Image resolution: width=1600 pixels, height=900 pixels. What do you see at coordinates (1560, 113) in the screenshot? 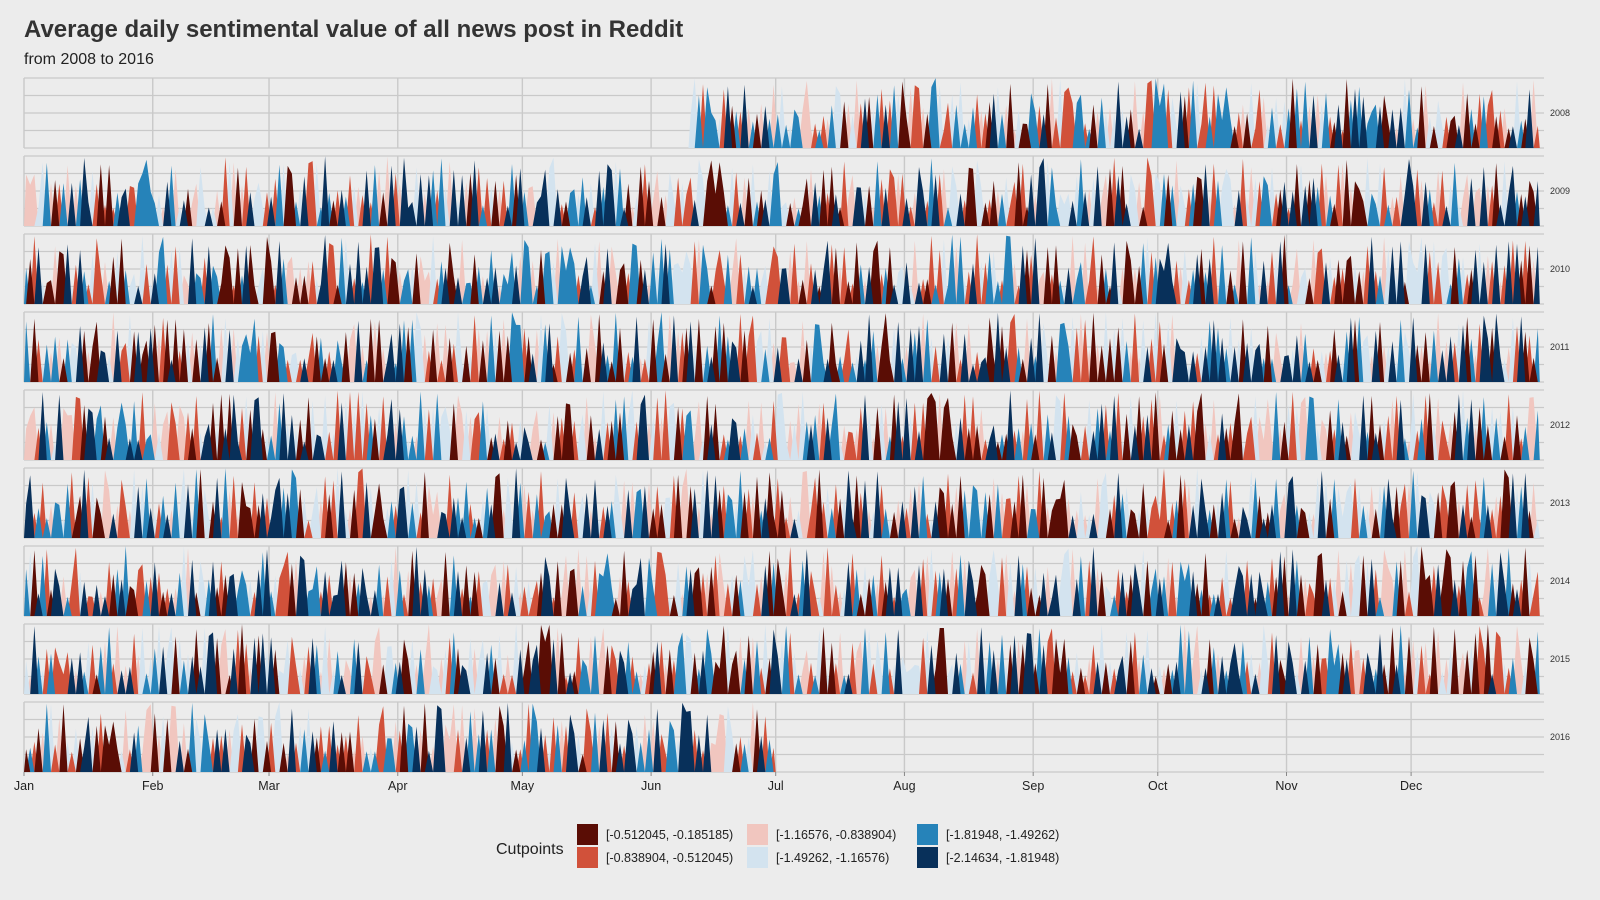
I see `facet-label-2008: 2008` at bounding box center [1560, 113].